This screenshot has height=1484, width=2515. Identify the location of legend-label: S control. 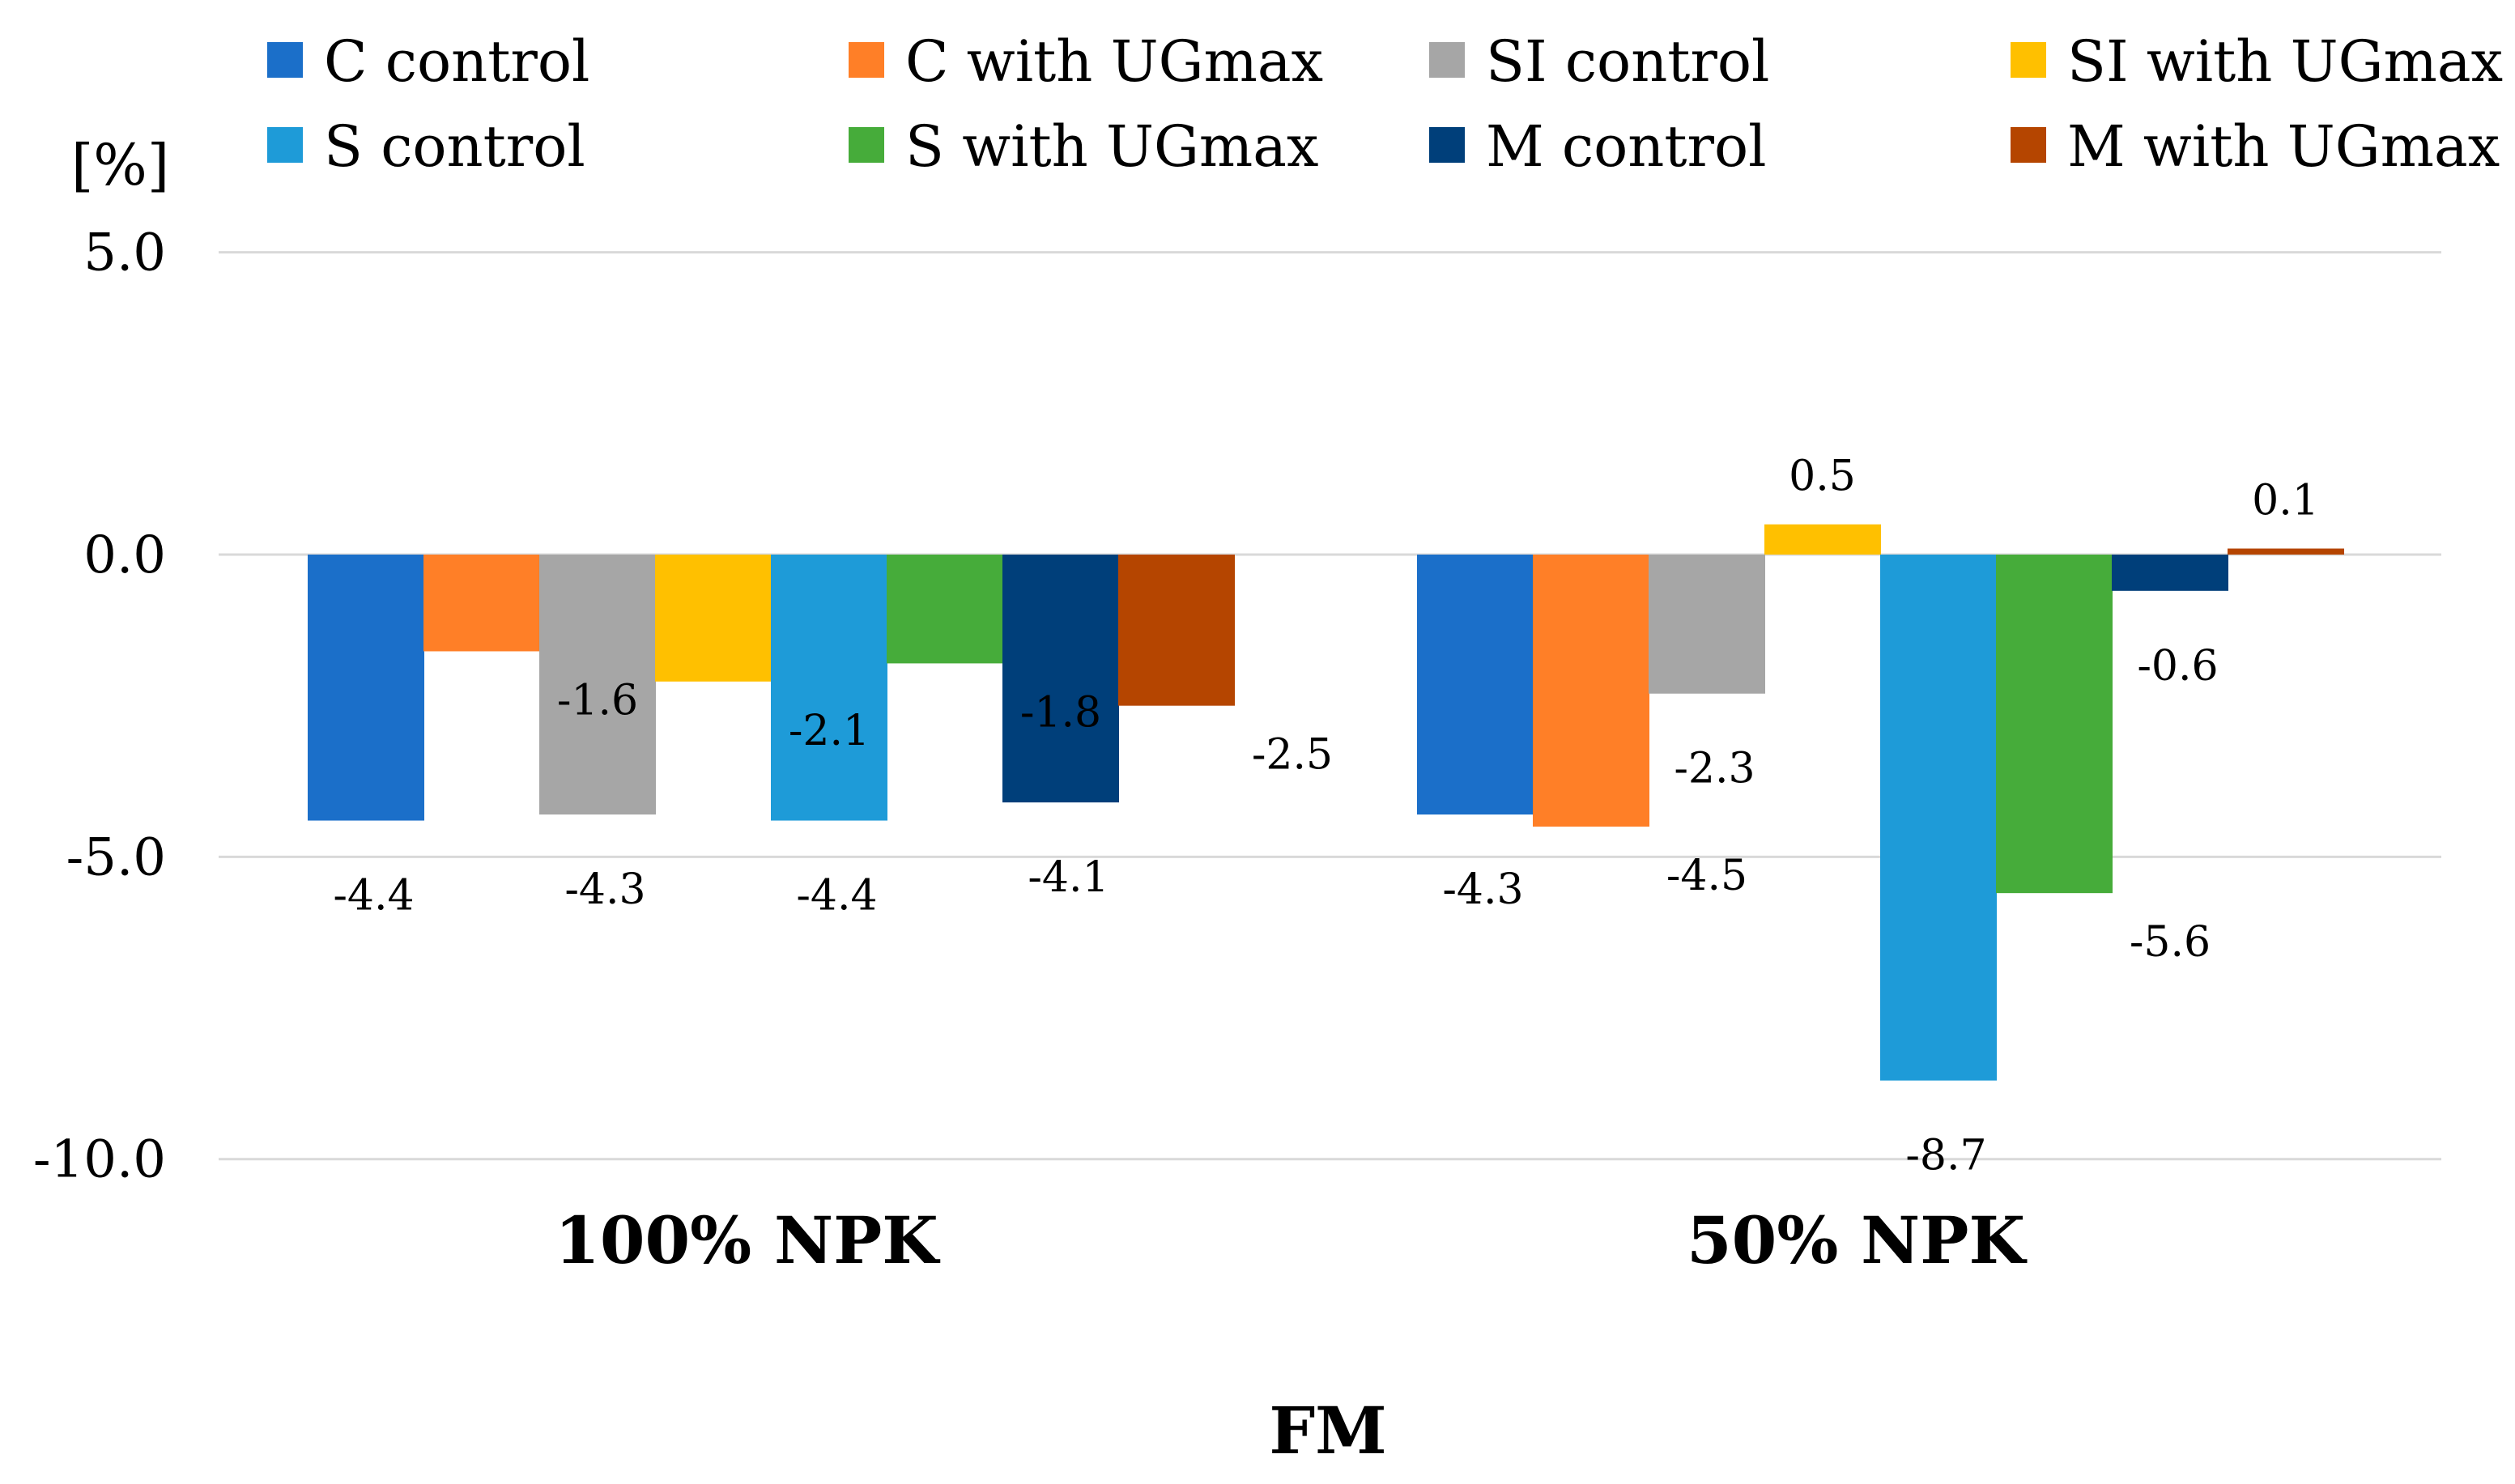
(454, 146).